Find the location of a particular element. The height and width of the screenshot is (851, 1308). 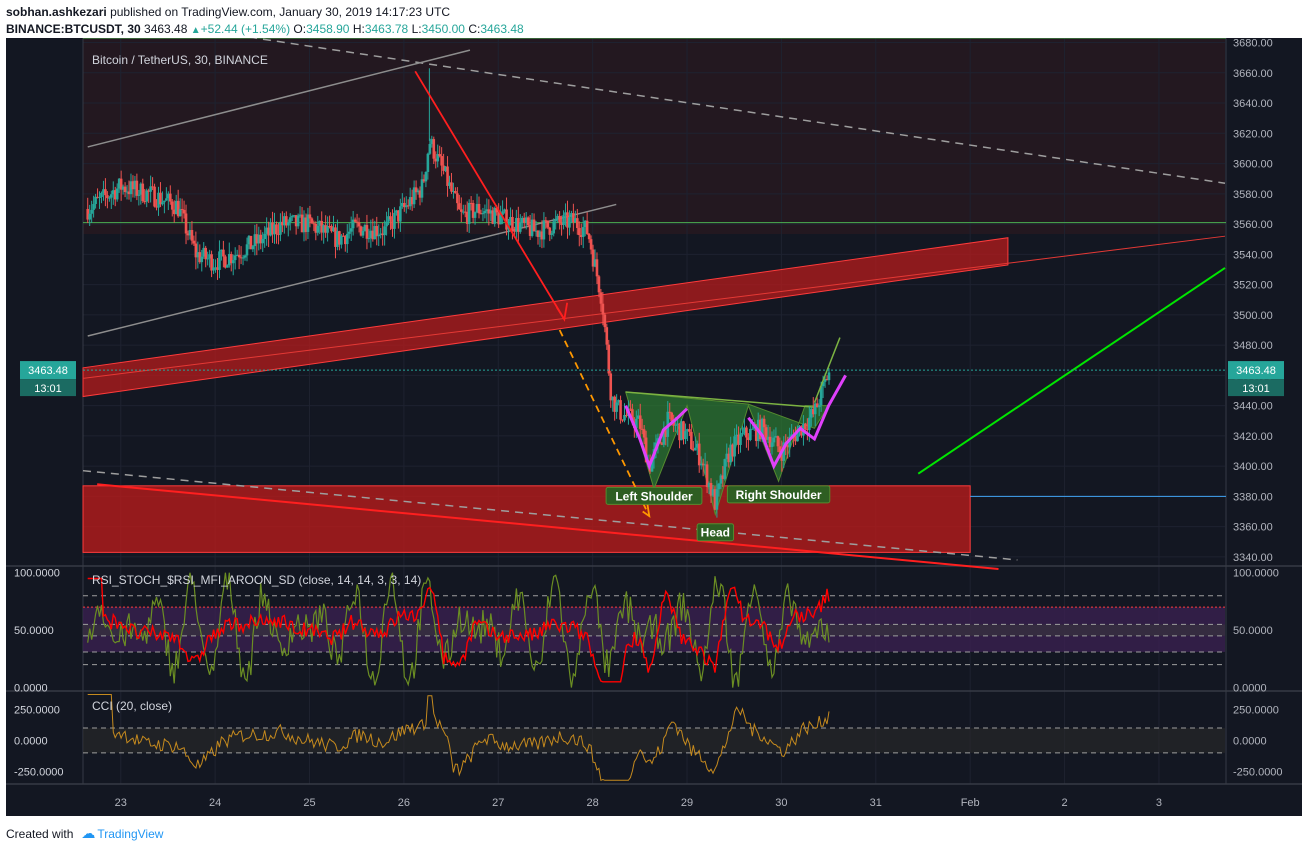

high-value: 3463.78 is located at coordinates (386, 29).